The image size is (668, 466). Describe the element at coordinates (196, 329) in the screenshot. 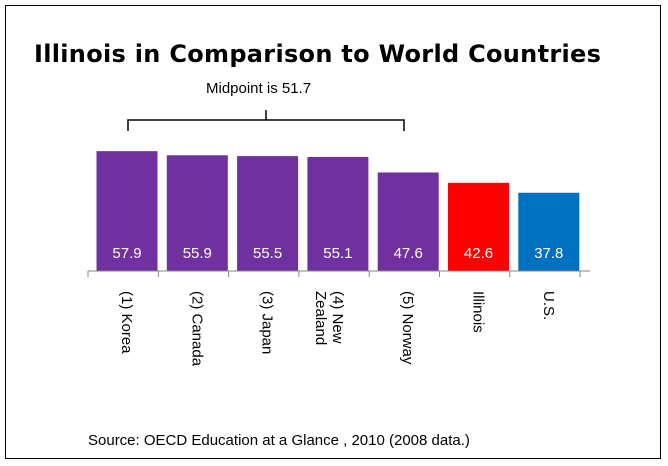

I see `category-label: (2) Canada` at that location.